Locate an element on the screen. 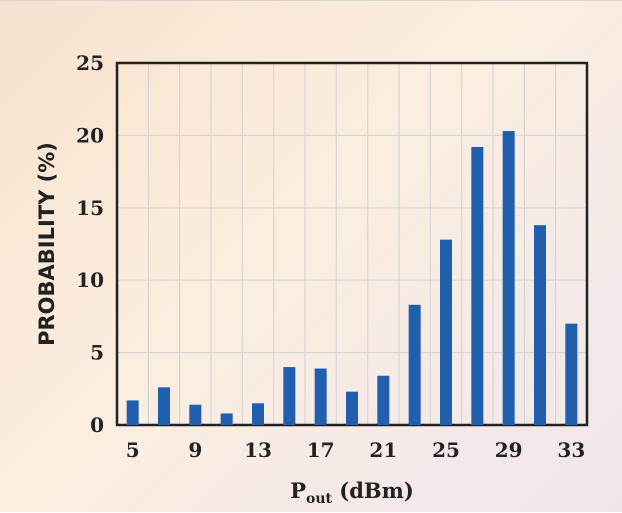 Image resolution: width=622 pixels, height=513 pixels. y-tick-label: 15 is located at coordinates (90, 208).